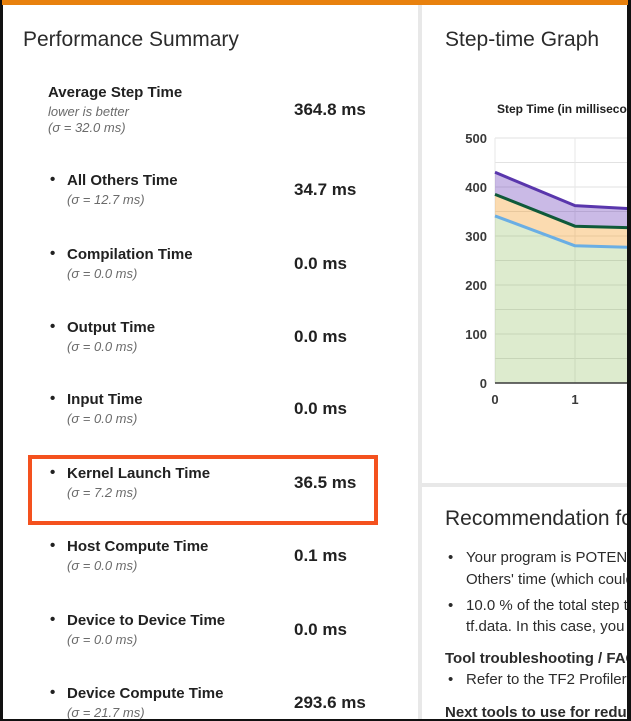  I want to click on step-time-graph-title: Step-time Graph, so click(522, 39).